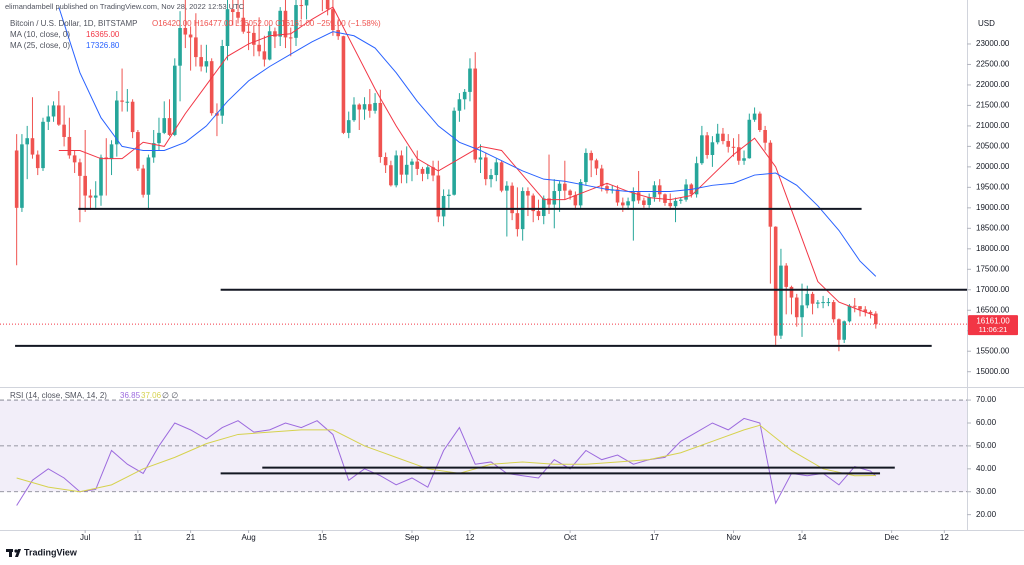  What do you see at coordinates (993, 64) in the screenshot?
I see `y-tick-label: 22500.00` at bounding box center [993, 64].